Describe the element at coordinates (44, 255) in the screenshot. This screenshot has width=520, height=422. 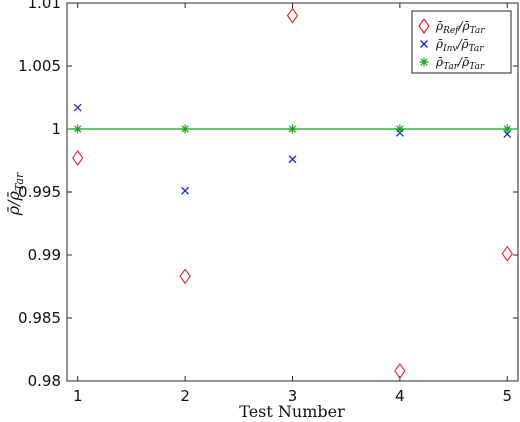
I see `y-tick-label: 0.99` at that location.